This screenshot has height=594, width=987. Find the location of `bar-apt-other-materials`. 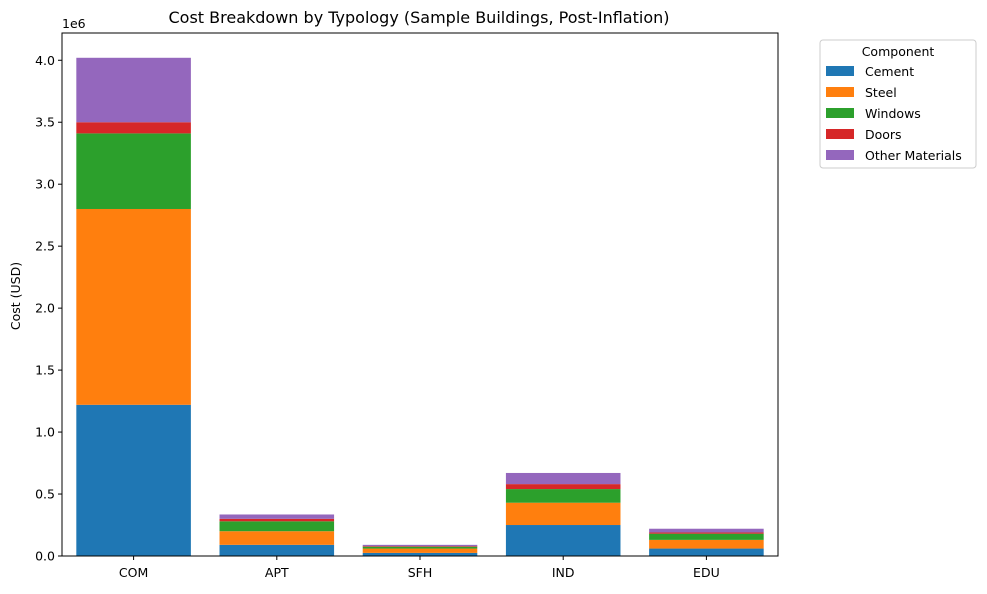

bar-apt-other-materials is located at coordinates (277, 516).